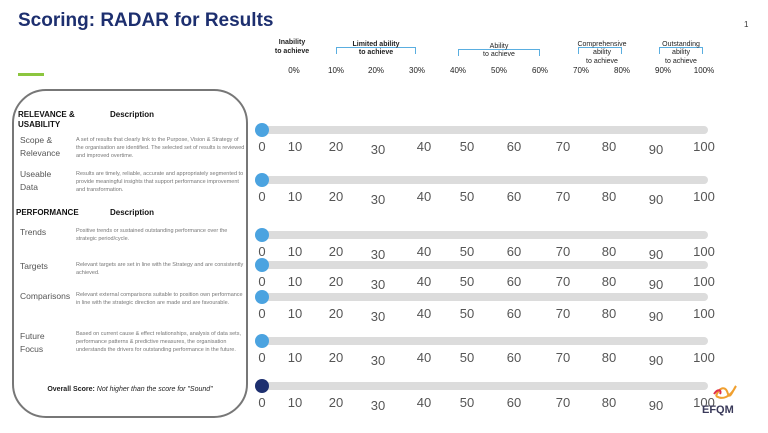 This screenshot has width=768, height=433. What do you see at coordinates (458, 70) in the screenshot?
I see `percent-label: 40%` at bounding box center [458, 70].